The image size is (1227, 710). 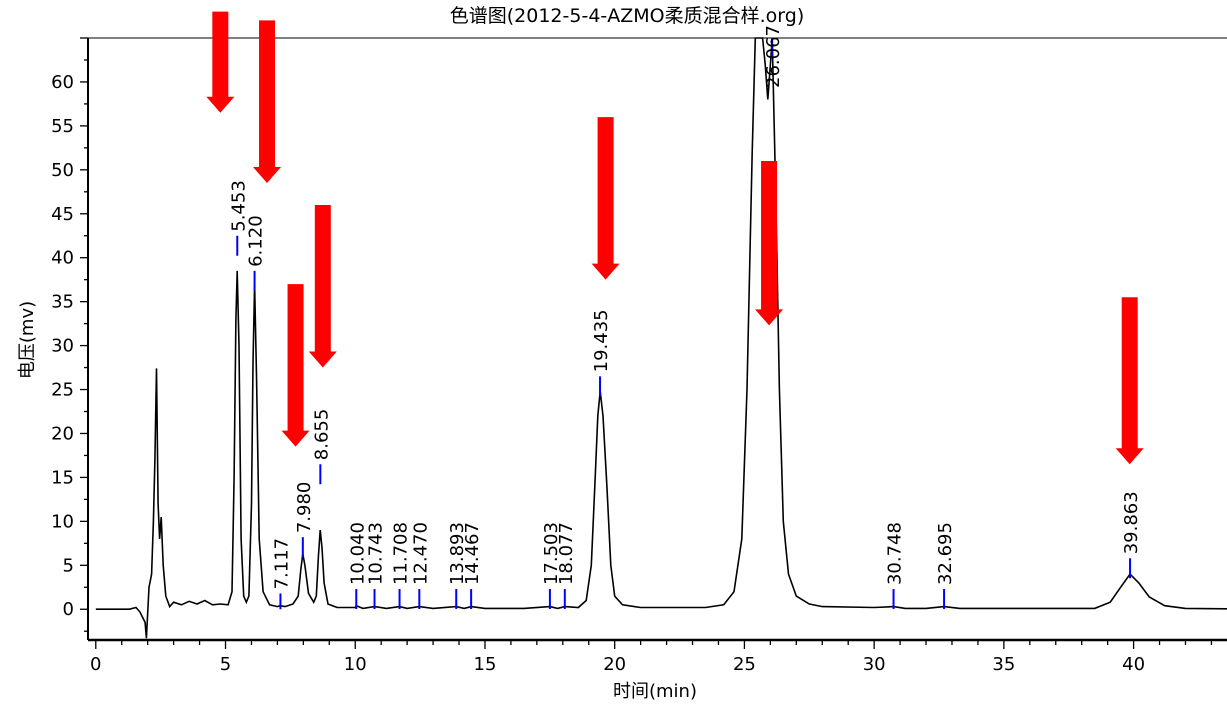 I want to click on y-tick-label: 5, so click(x=68, y=565).